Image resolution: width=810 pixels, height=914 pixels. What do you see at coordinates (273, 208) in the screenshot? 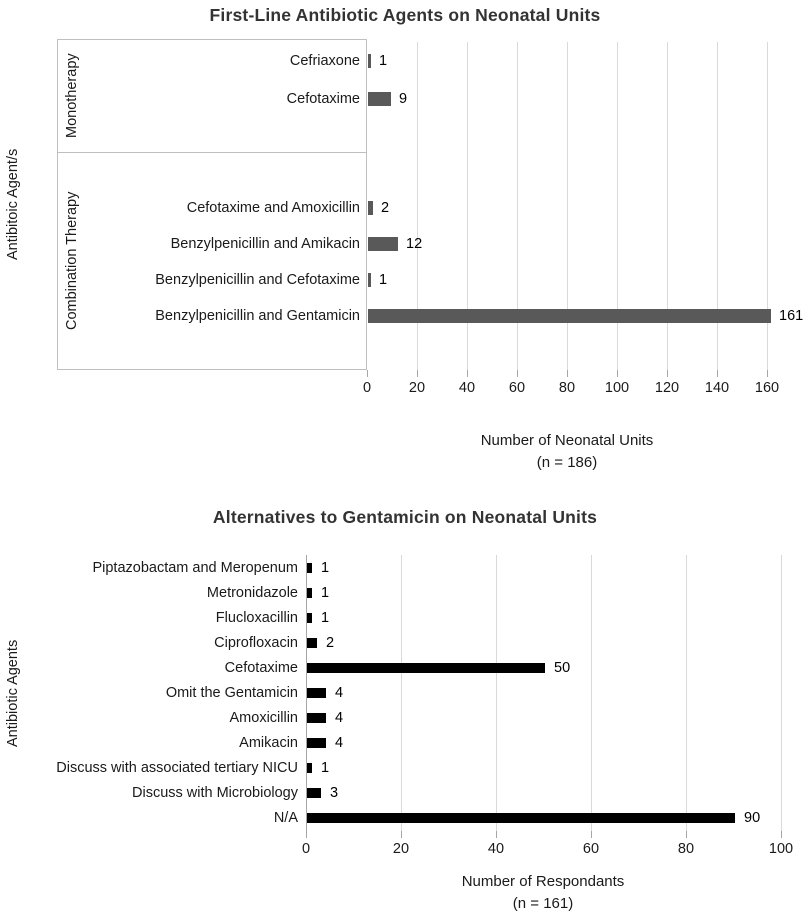
I see `category-label: Cefotaxime and Amoxicillin` at bounding box center [273, 208].